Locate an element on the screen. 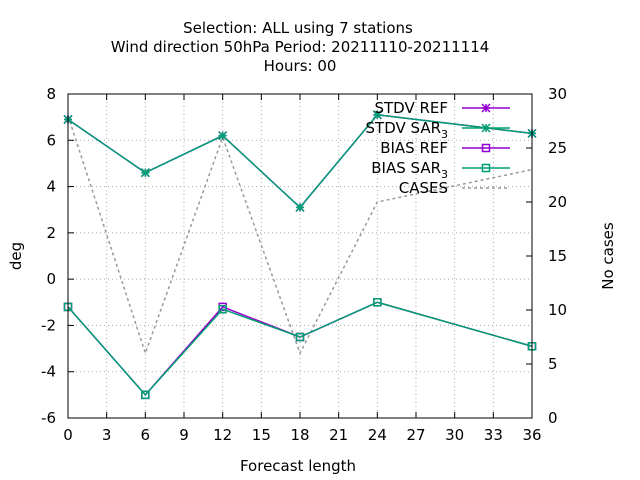 The height and width of the screenshot is (480, 640). legend-label: BIAS SAR3 is located at coordinates (409, 170).